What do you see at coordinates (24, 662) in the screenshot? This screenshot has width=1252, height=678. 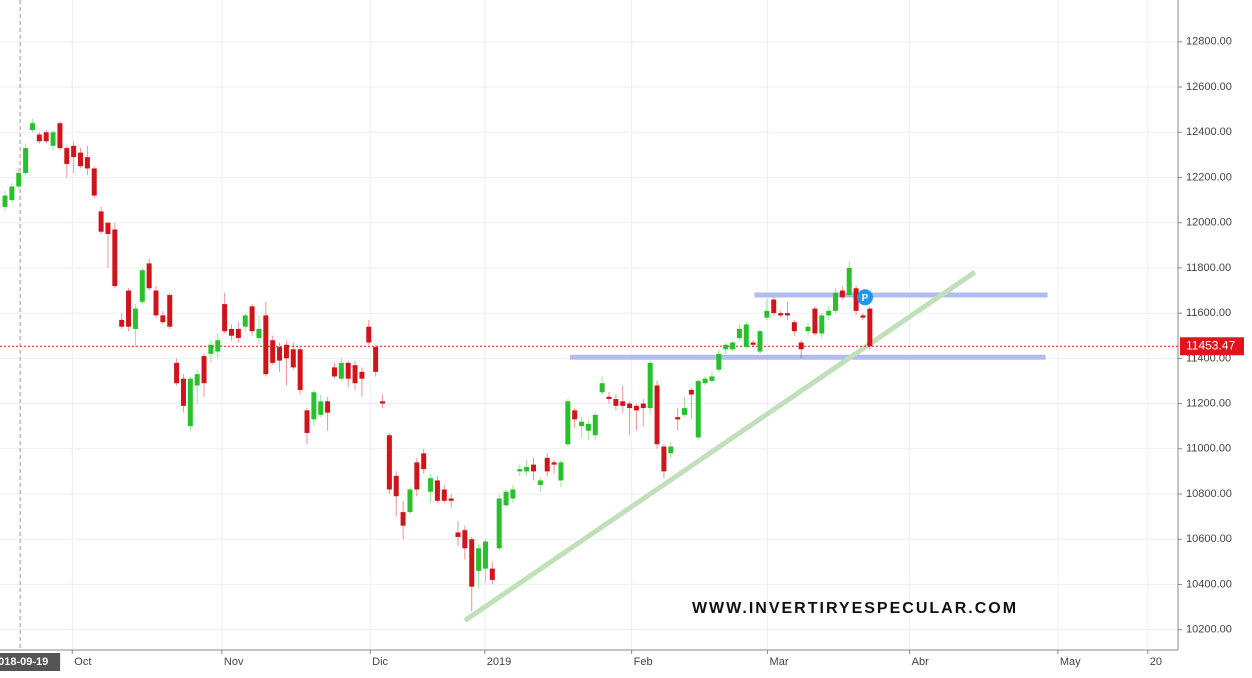 I see `crosshair-label: 2018-09-19` at bounding box center [24, 662].